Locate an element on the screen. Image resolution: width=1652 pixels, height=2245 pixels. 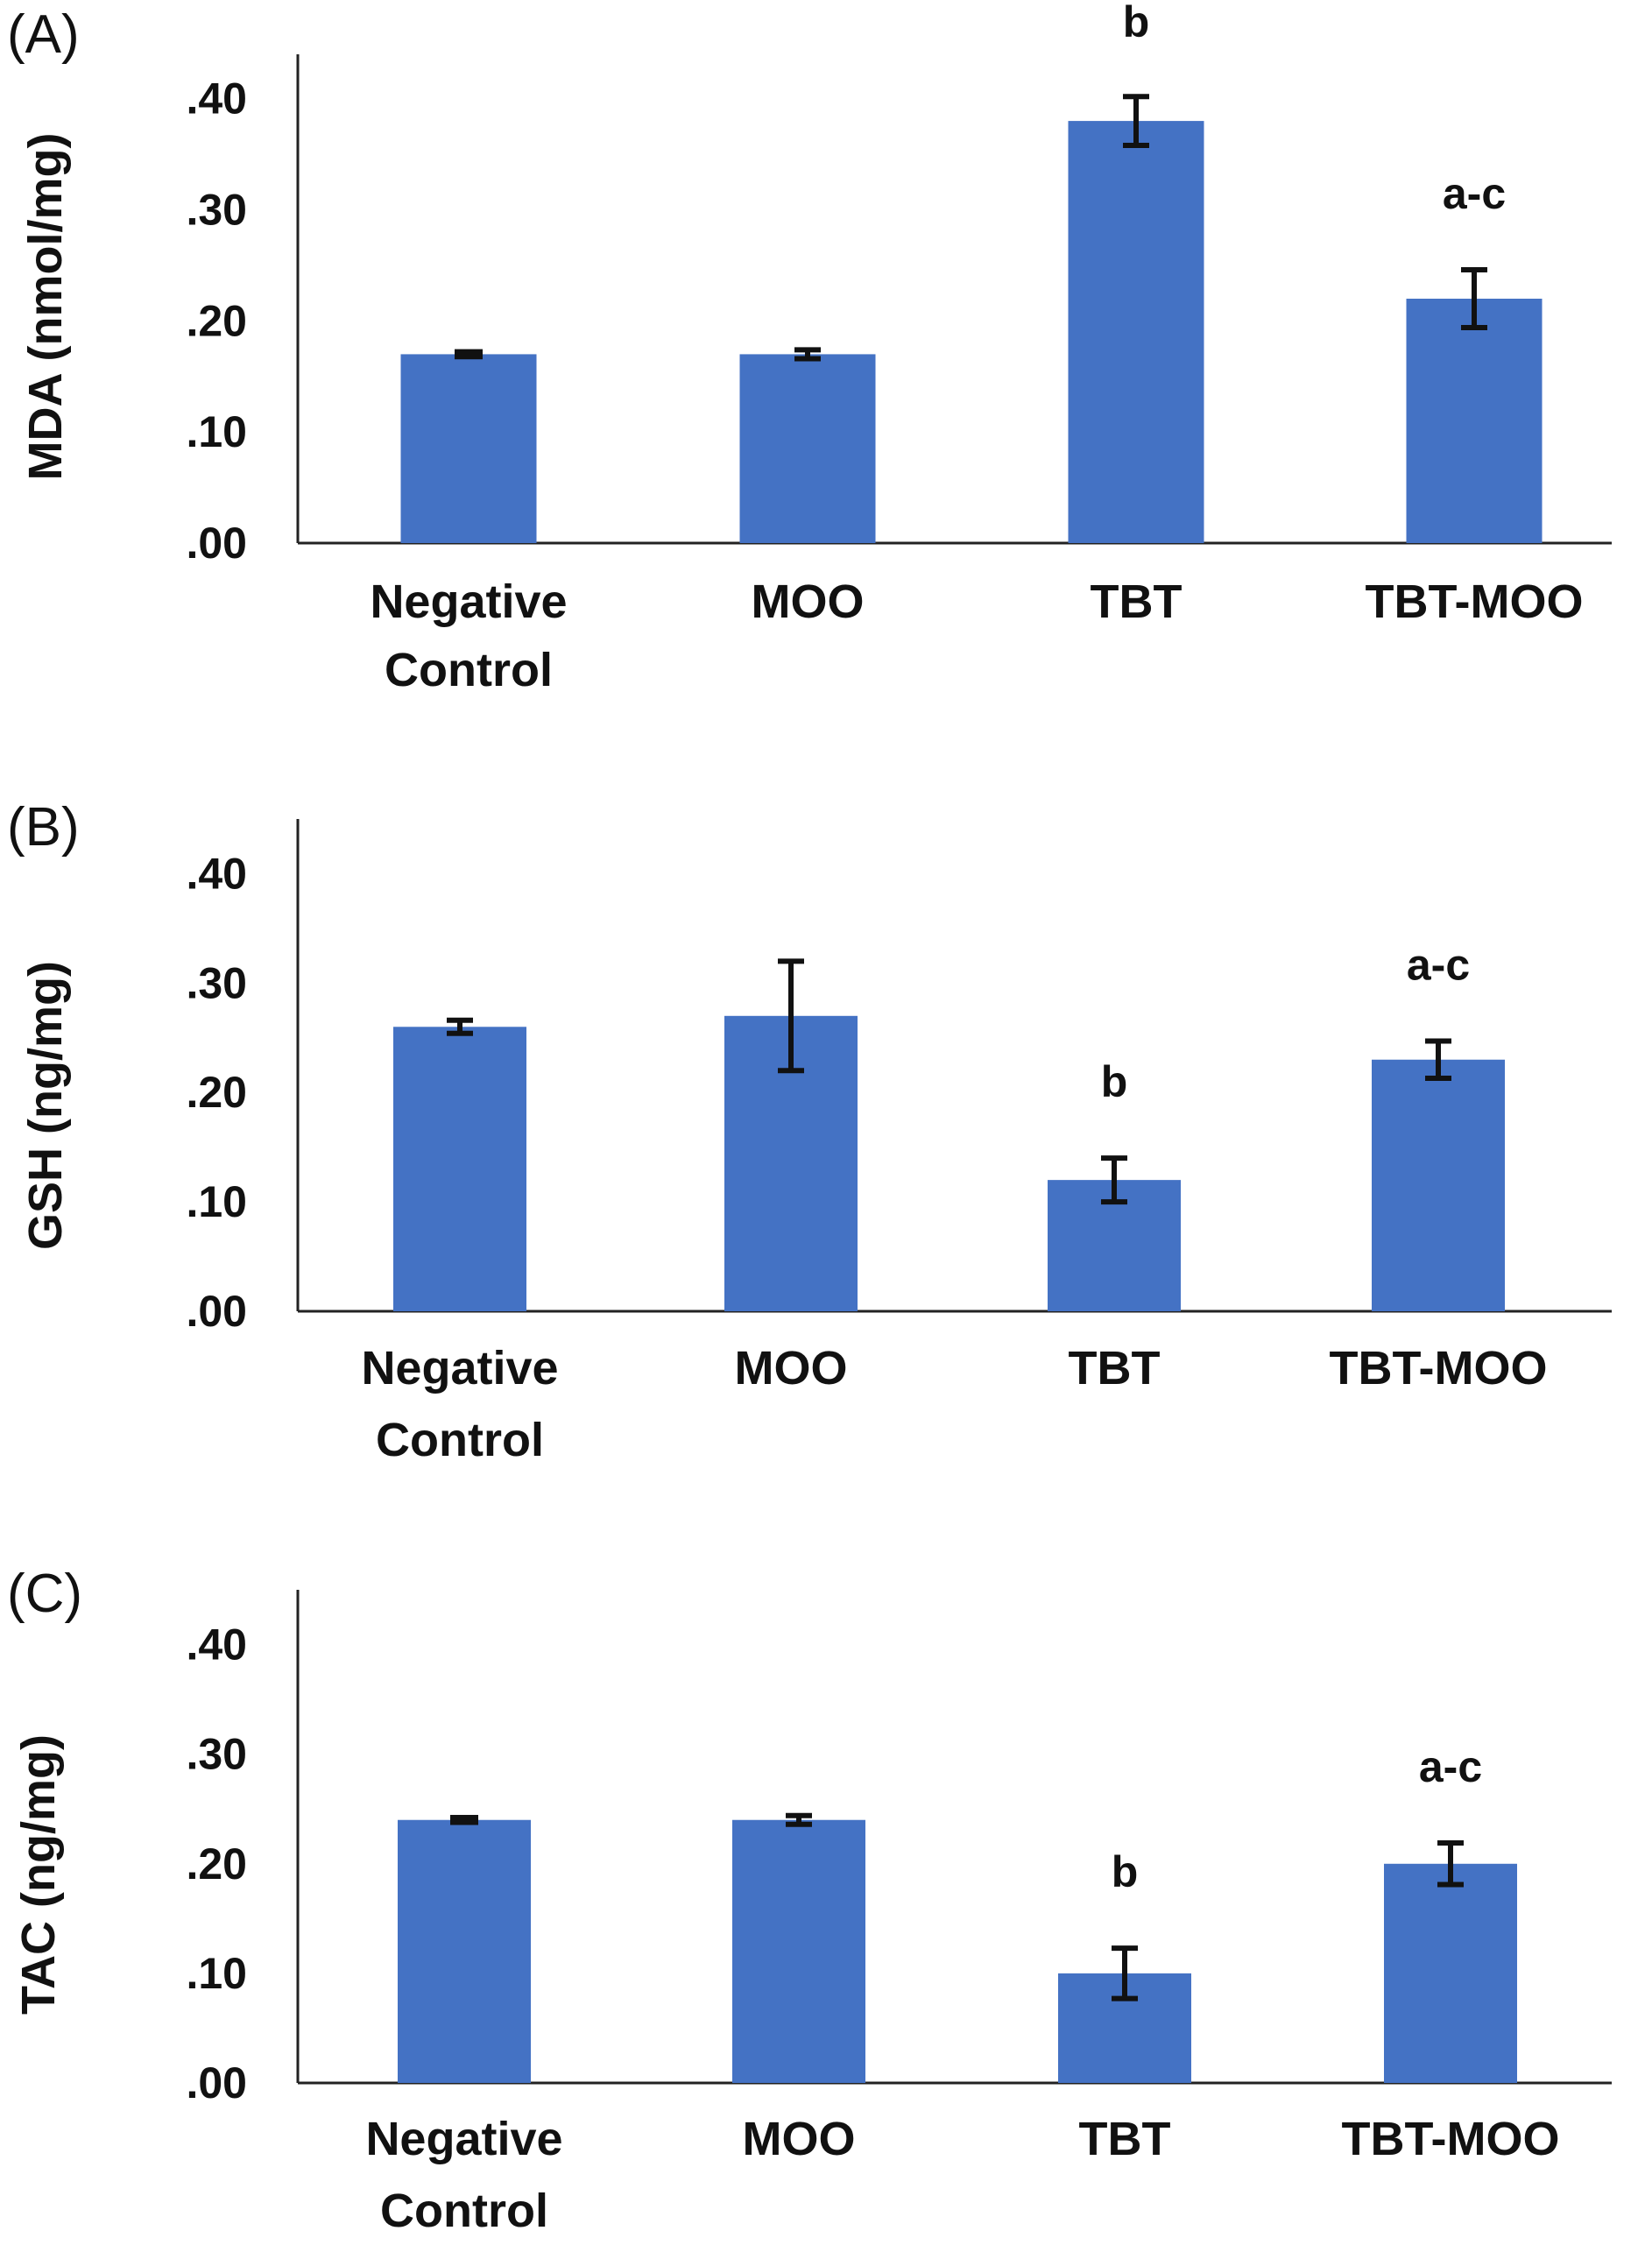
panel-label: (B) is located at coordinates (43, 827).